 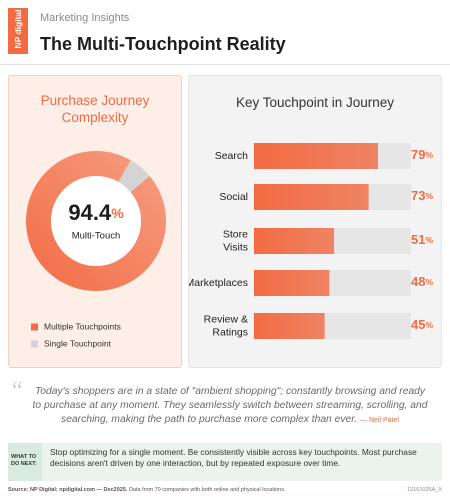 I want to click on pie-hole, so click(x=96, y=221).